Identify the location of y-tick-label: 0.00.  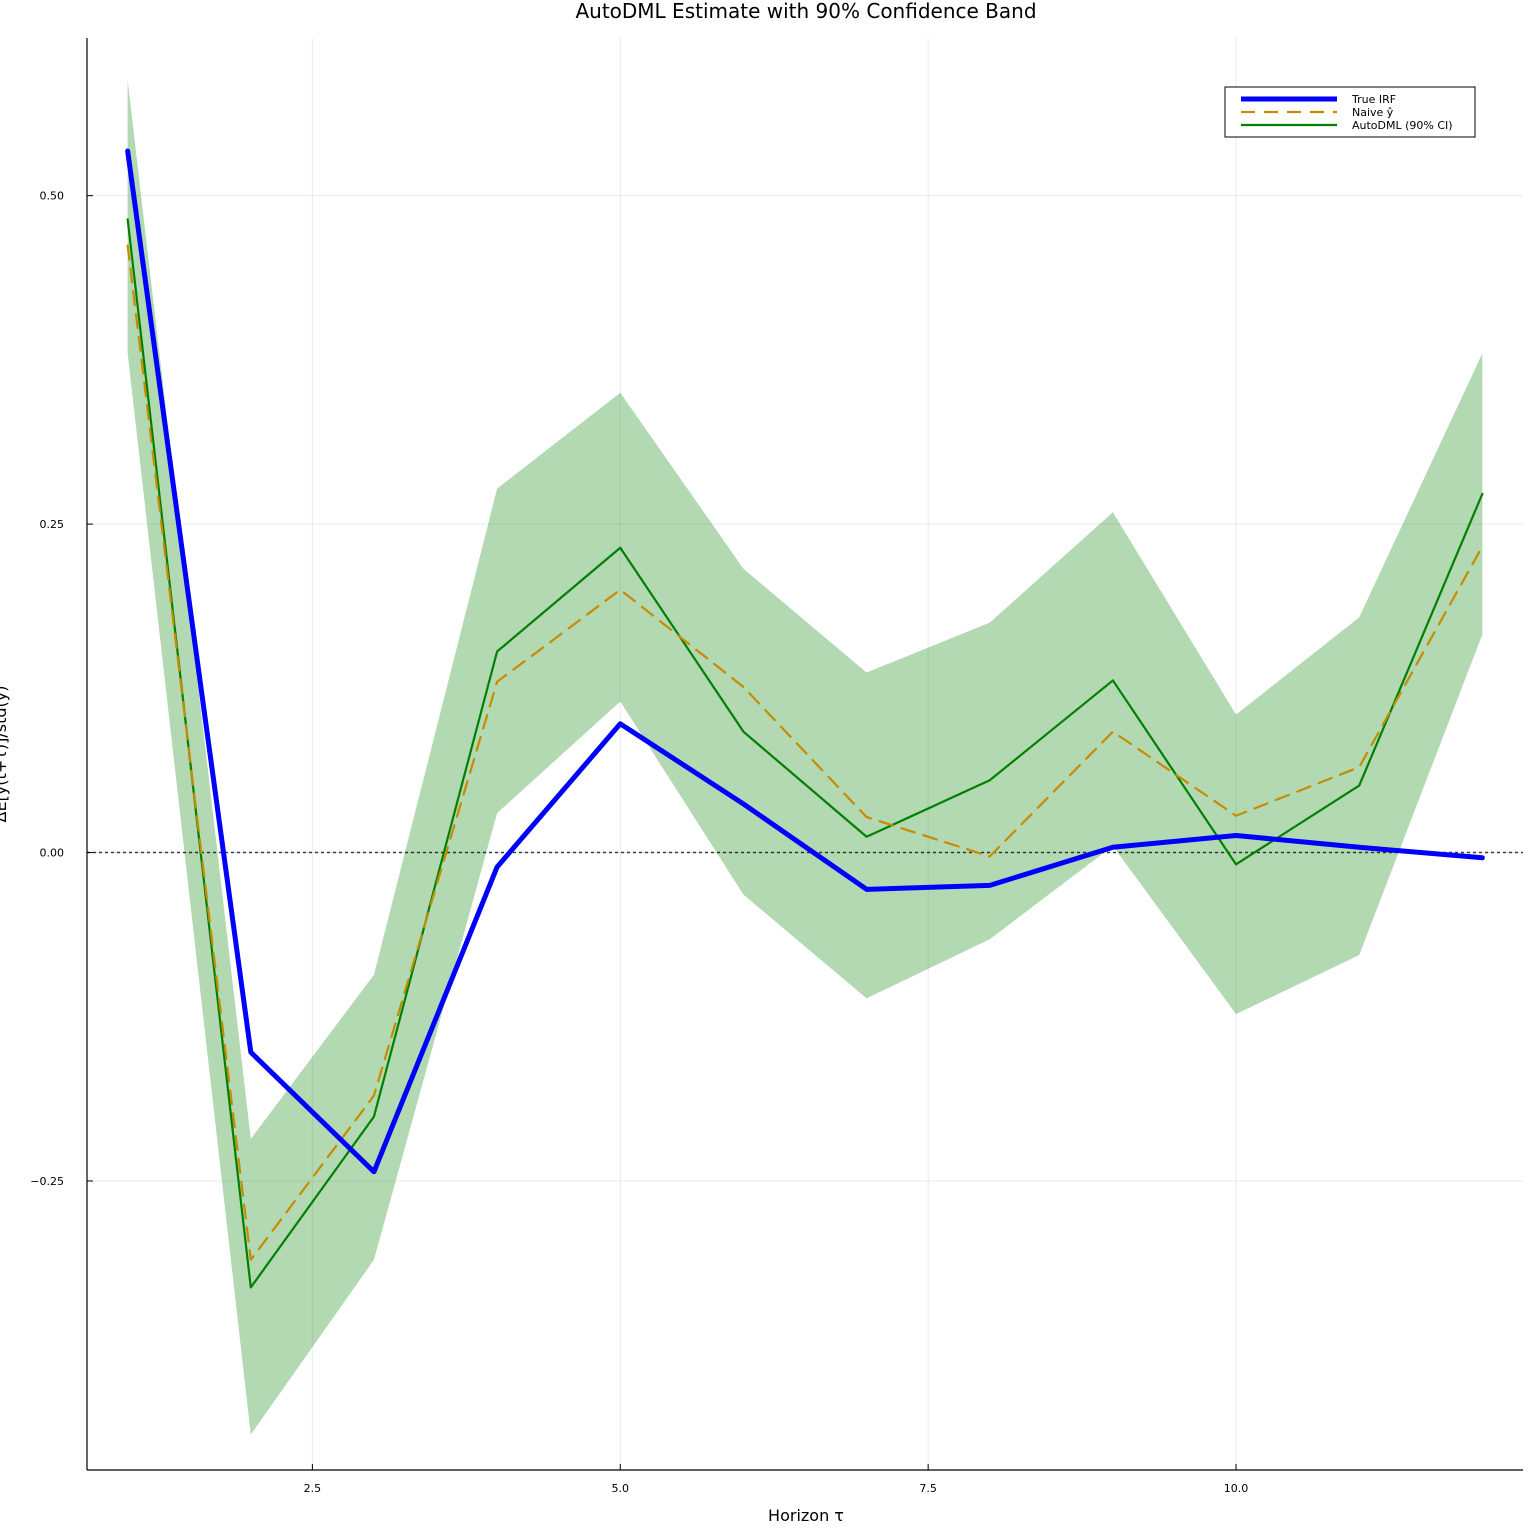
(52, 853).